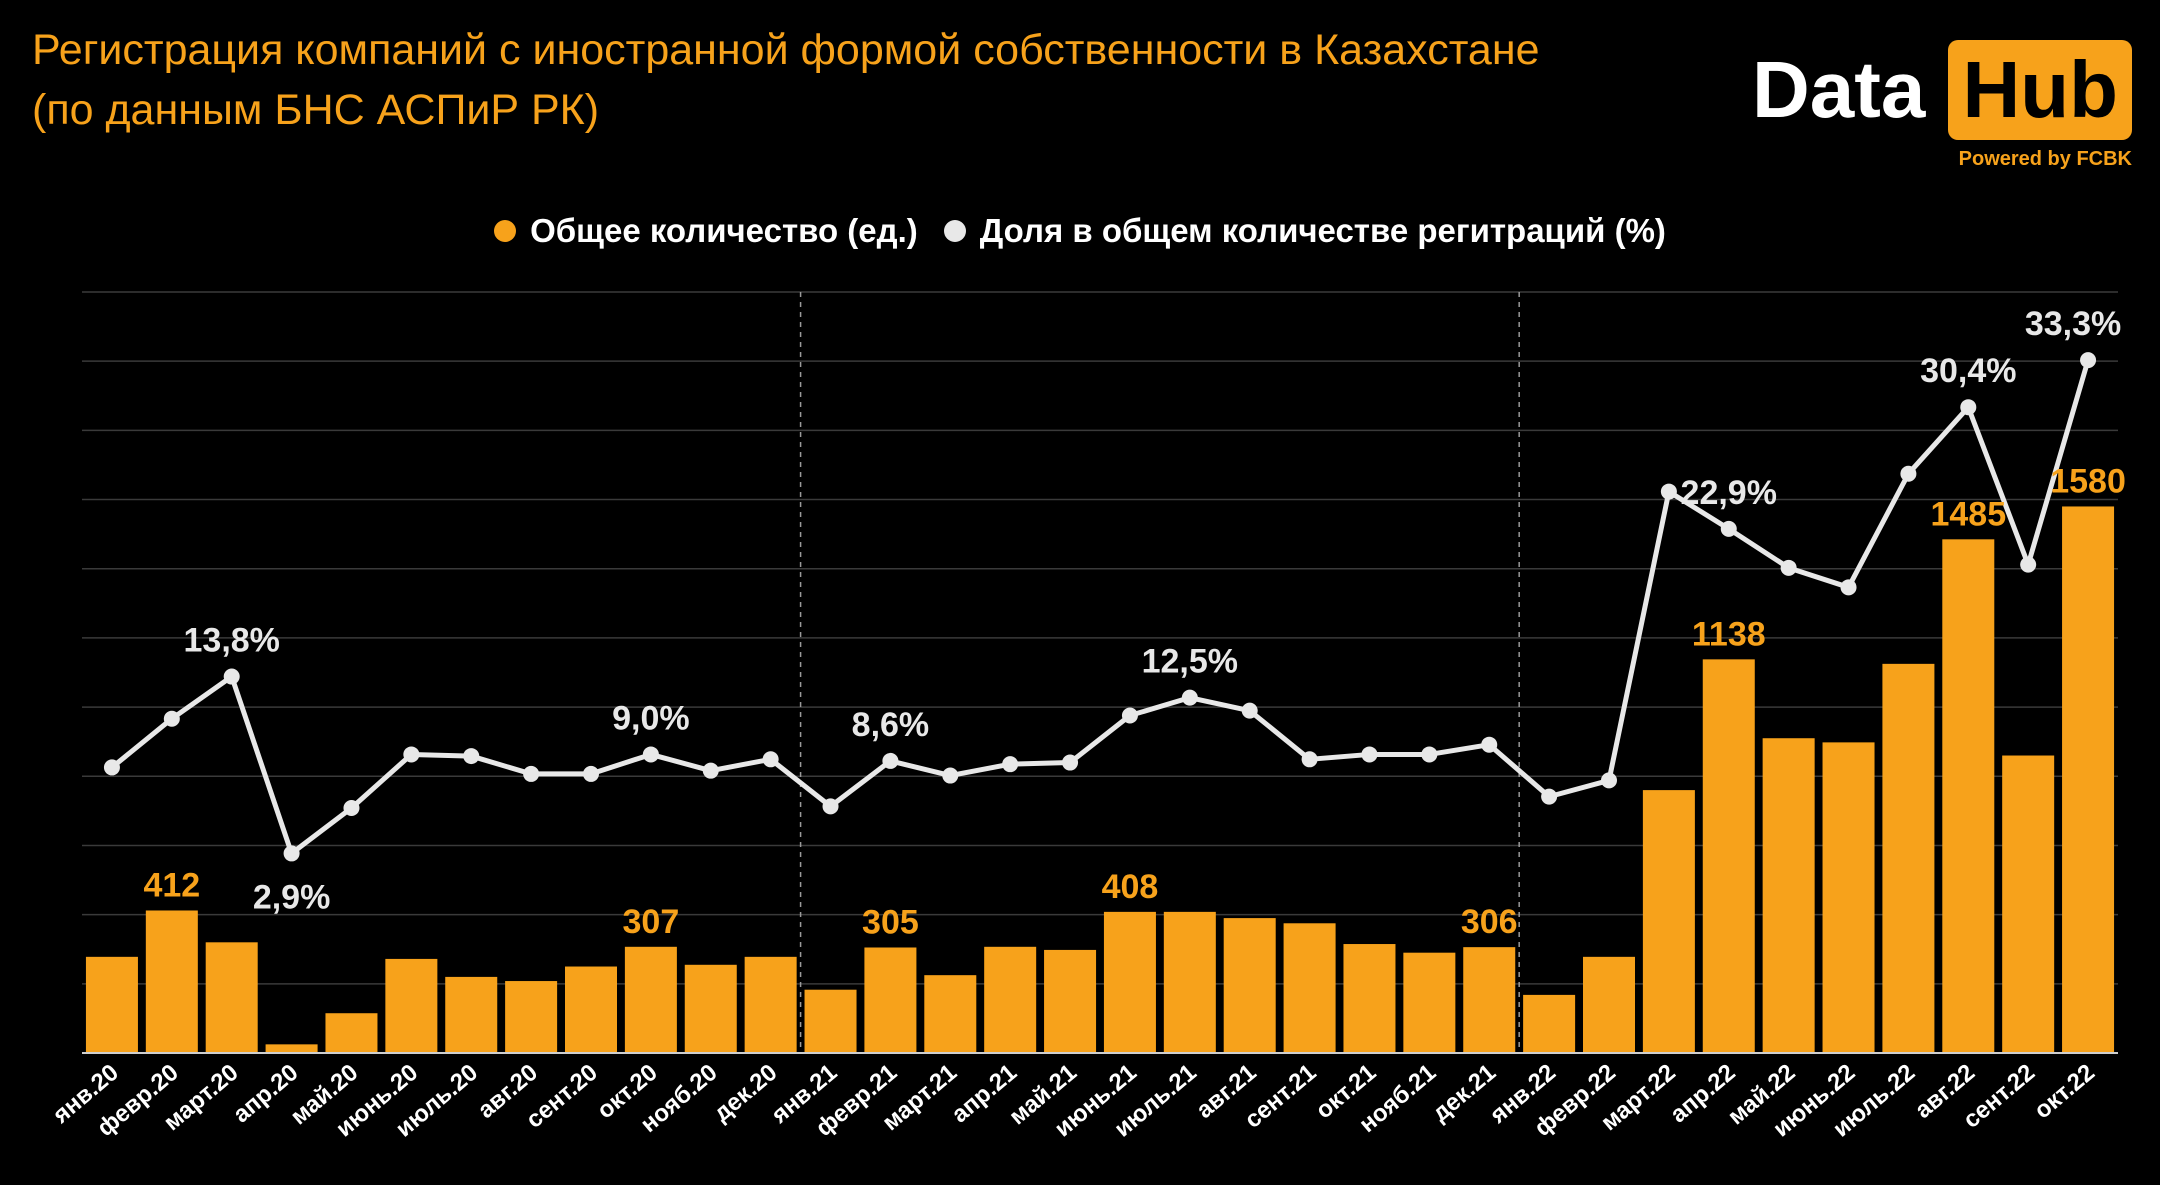  What do you see at coordinates (1322, 230) in the screenshot?
I see `legend-label-share: Доля в общем количестве регитраций (%)` at bounding box center [1322, 230].